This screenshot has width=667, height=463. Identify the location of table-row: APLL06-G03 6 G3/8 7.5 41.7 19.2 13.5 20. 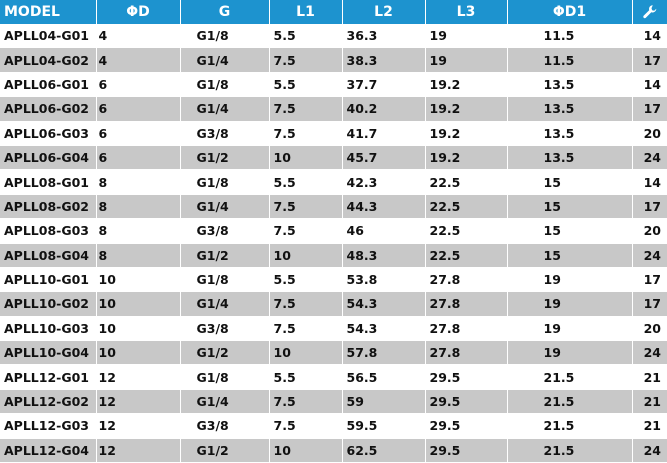
(333, 133).